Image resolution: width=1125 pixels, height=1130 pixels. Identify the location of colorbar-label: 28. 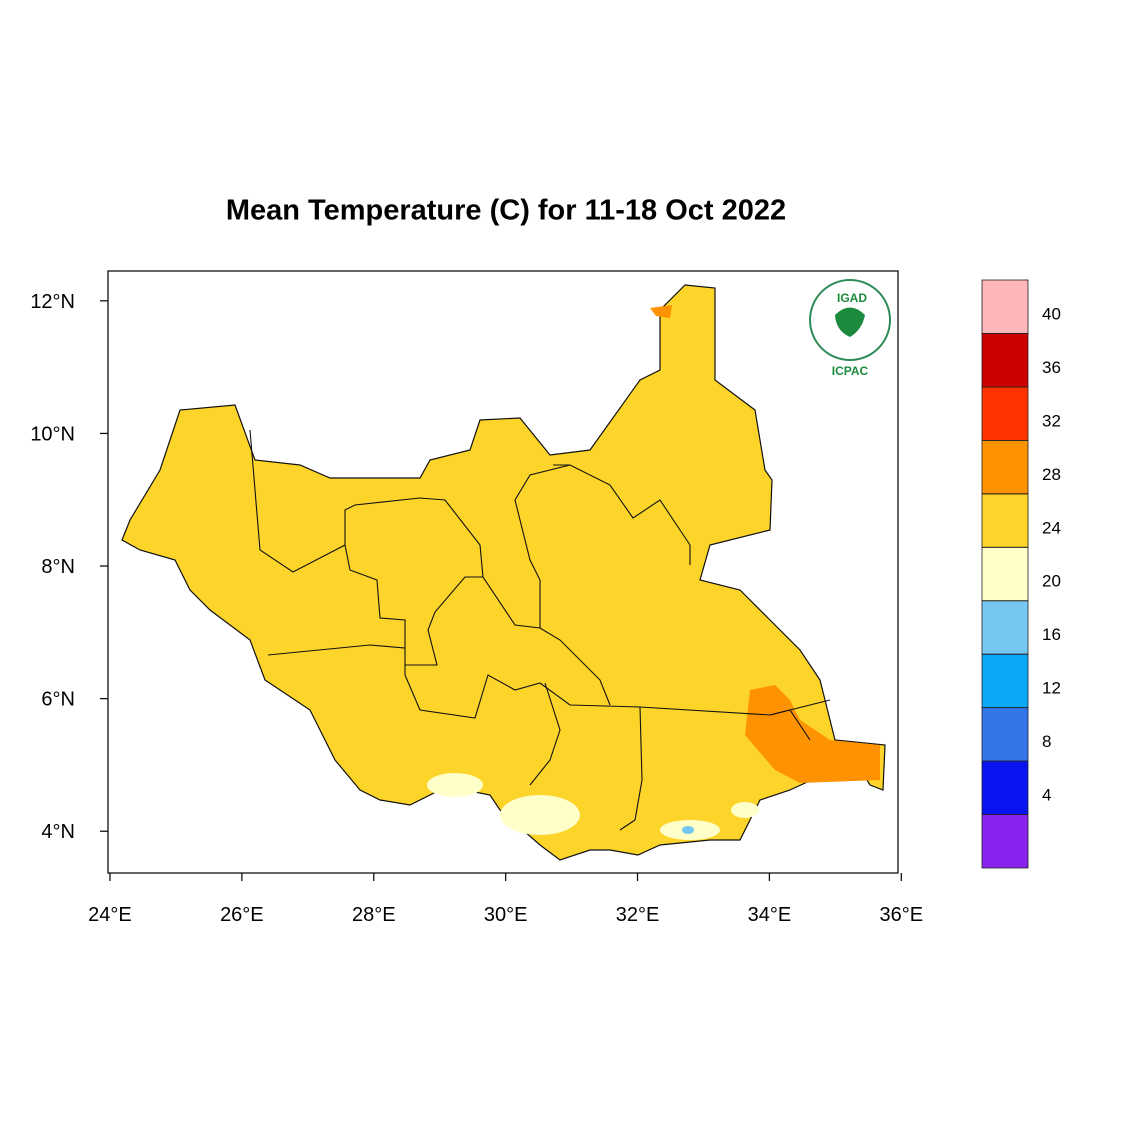
(1051, 474).